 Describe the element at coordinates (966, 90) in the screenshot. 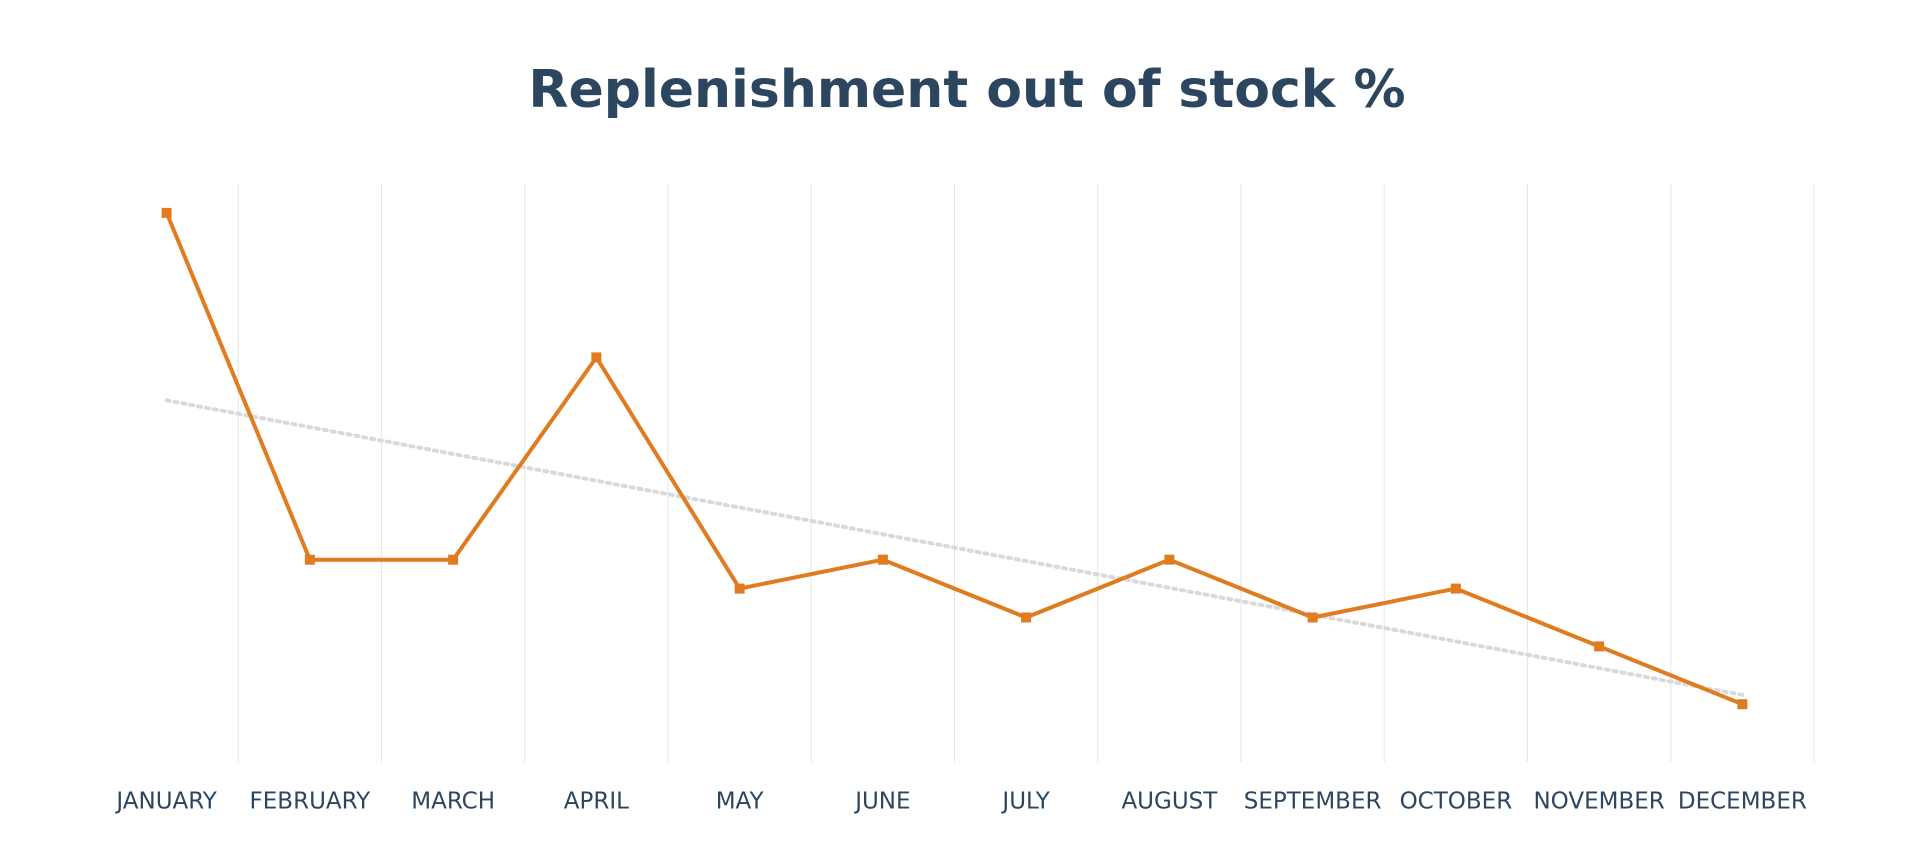

I see `chart-title: Replenishment out of stock %` at that location.